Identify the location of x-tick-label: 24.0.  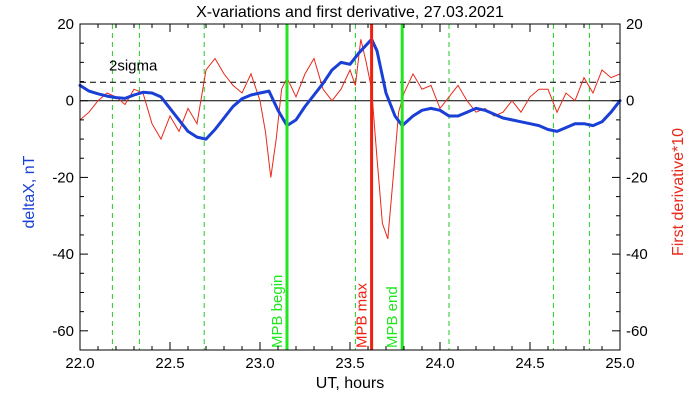
(439, 363).